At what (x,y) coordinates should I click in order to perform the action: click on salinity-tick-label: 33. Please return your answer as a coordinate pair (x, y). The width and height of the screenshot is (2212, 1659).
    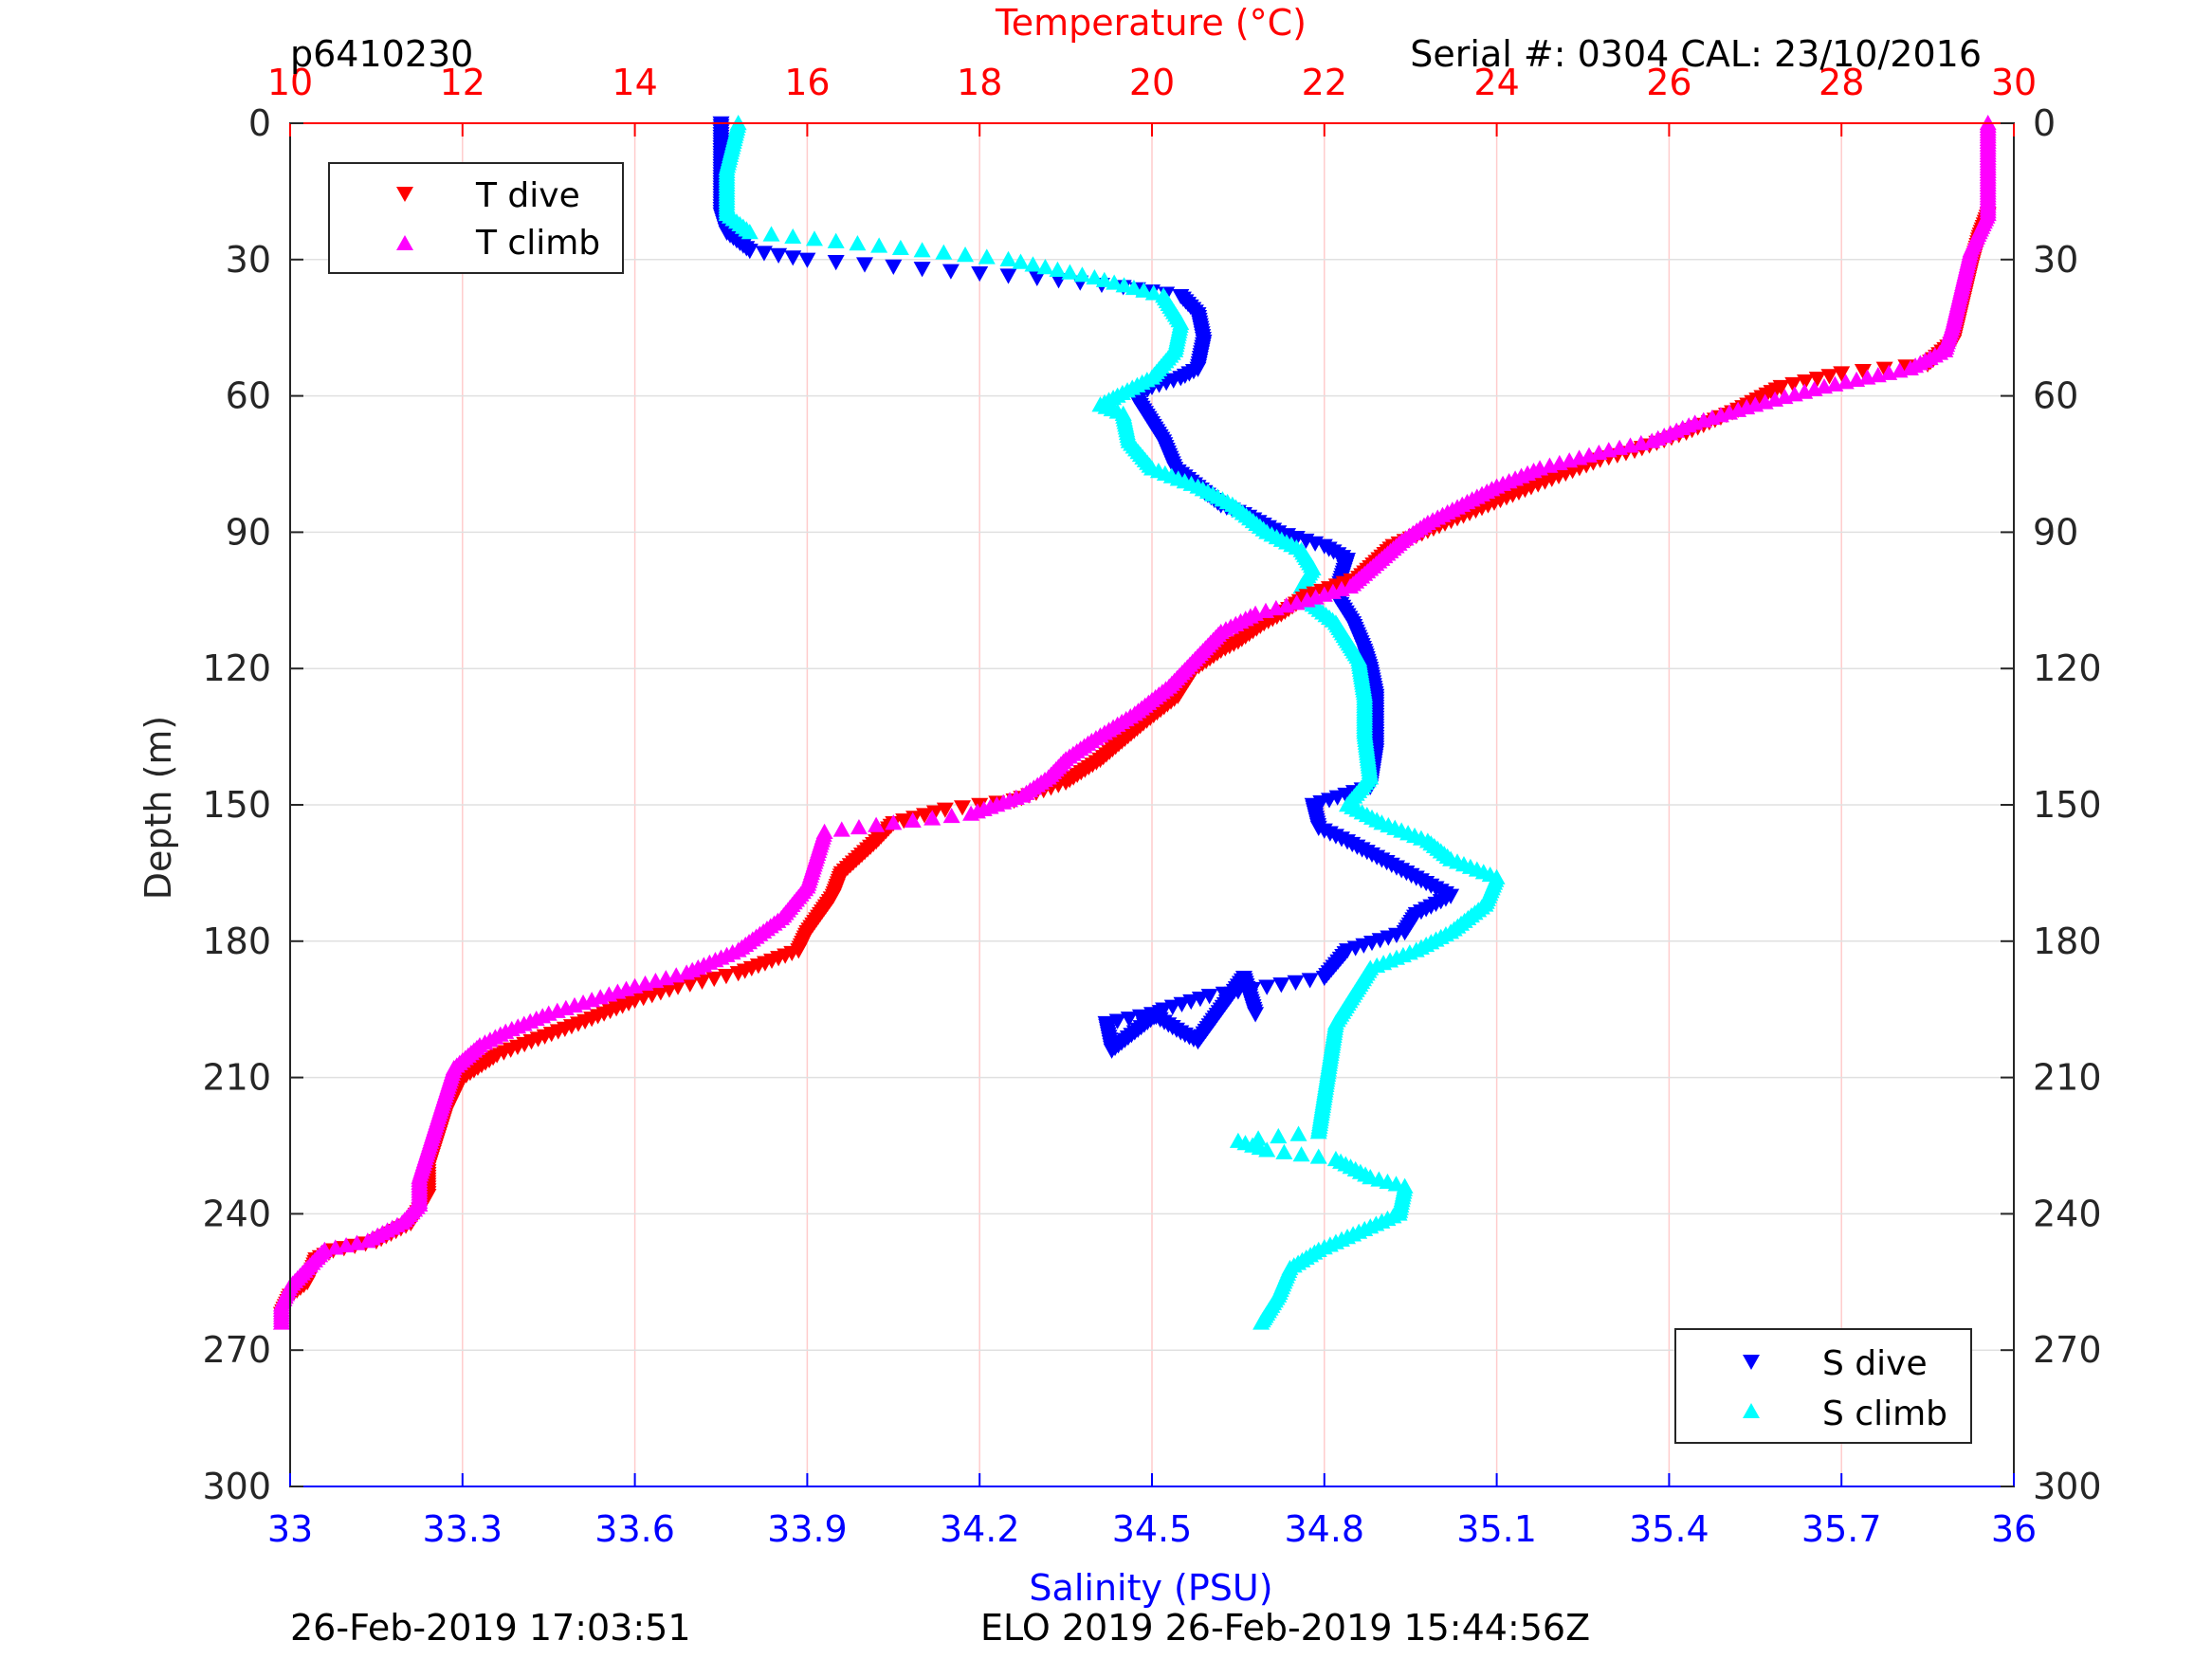
    Looking at the image, I should click on (290, 1529).